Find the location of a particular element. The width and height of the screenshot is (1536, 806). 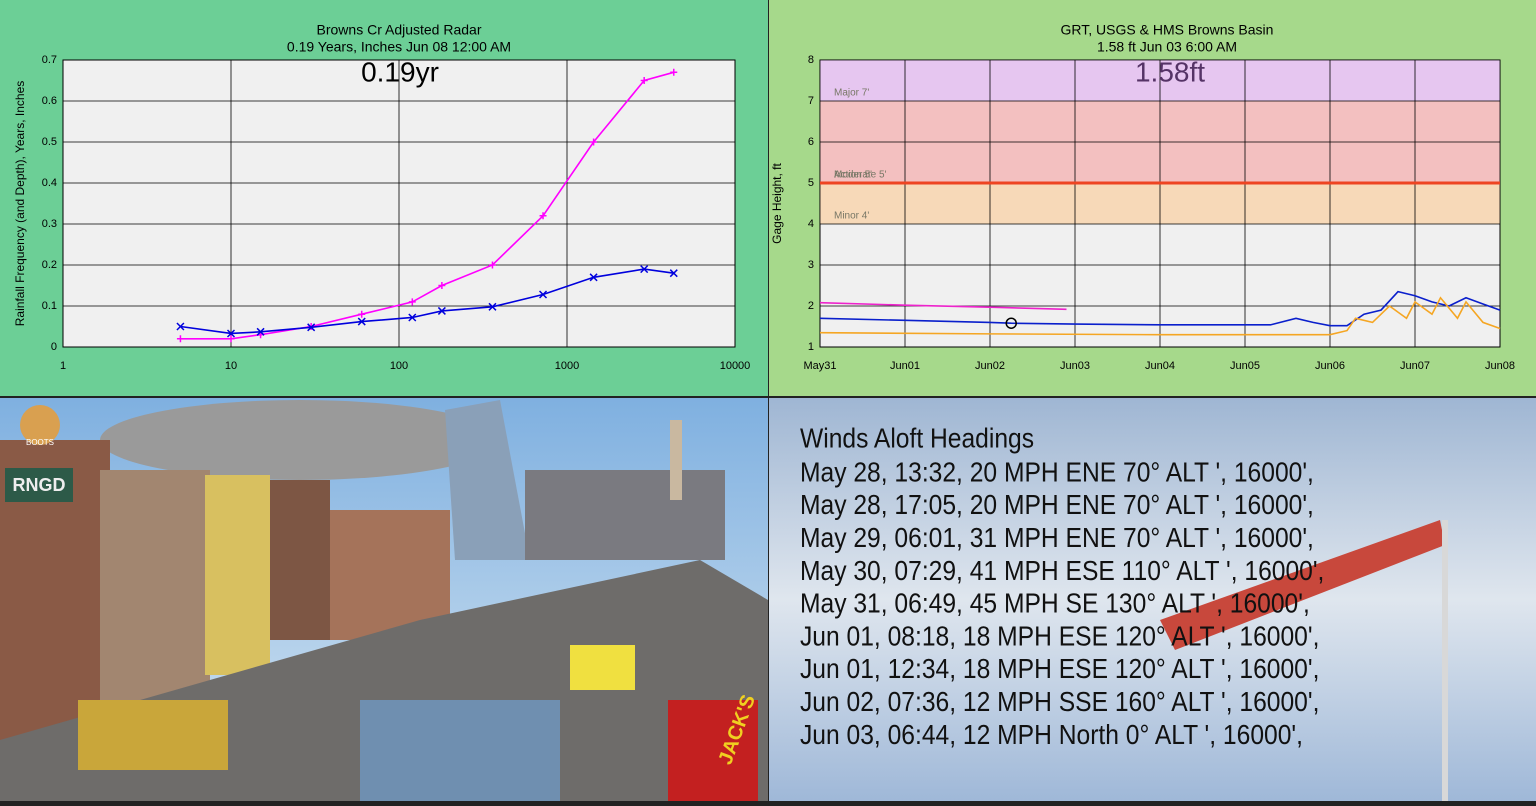

chart-title: Browns Cr Adjusted Radar is located at coordinates (399, 30).